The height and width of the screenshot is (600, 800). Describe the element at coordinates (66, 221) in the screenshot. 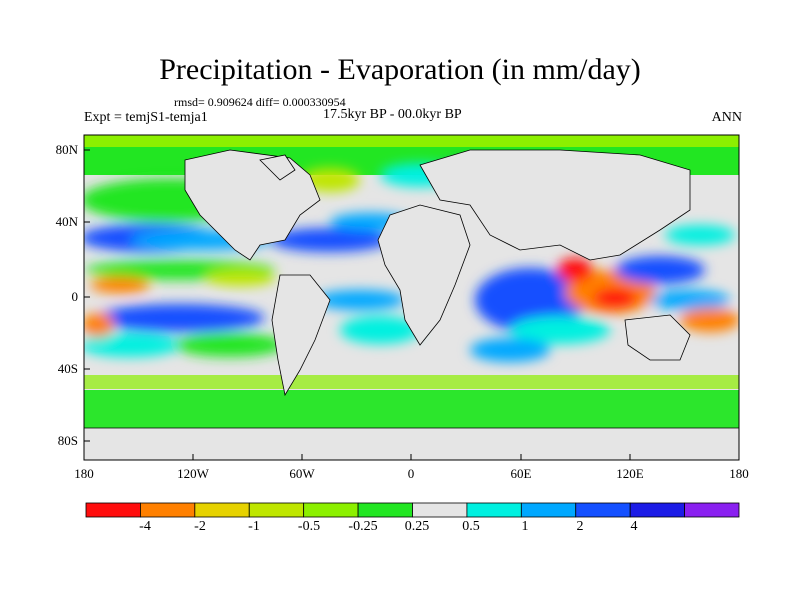

I see `lat-label-40n: 40N` at that location.